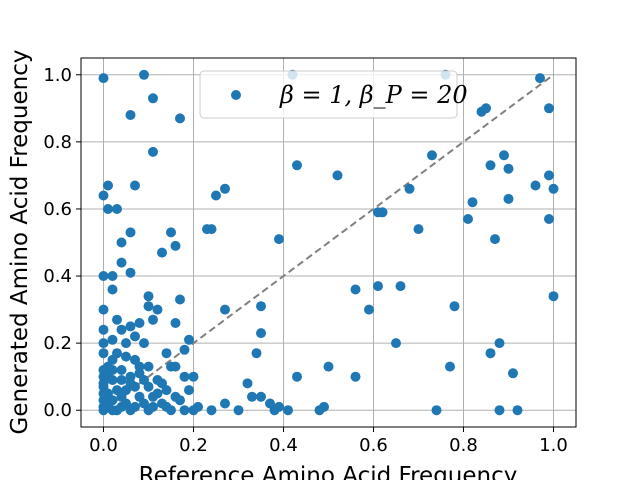 The height and width of the screenshot is (480, 640). I want to click on legend: β = 1, β_P = 20, so click(333, 94).